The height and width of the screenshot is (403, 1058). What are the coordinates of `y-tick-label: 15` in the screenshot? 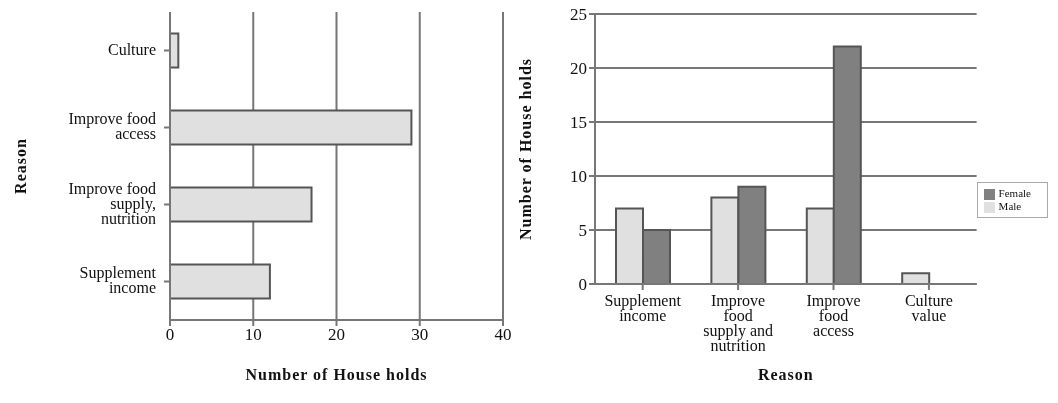 It's located at (578, 123).